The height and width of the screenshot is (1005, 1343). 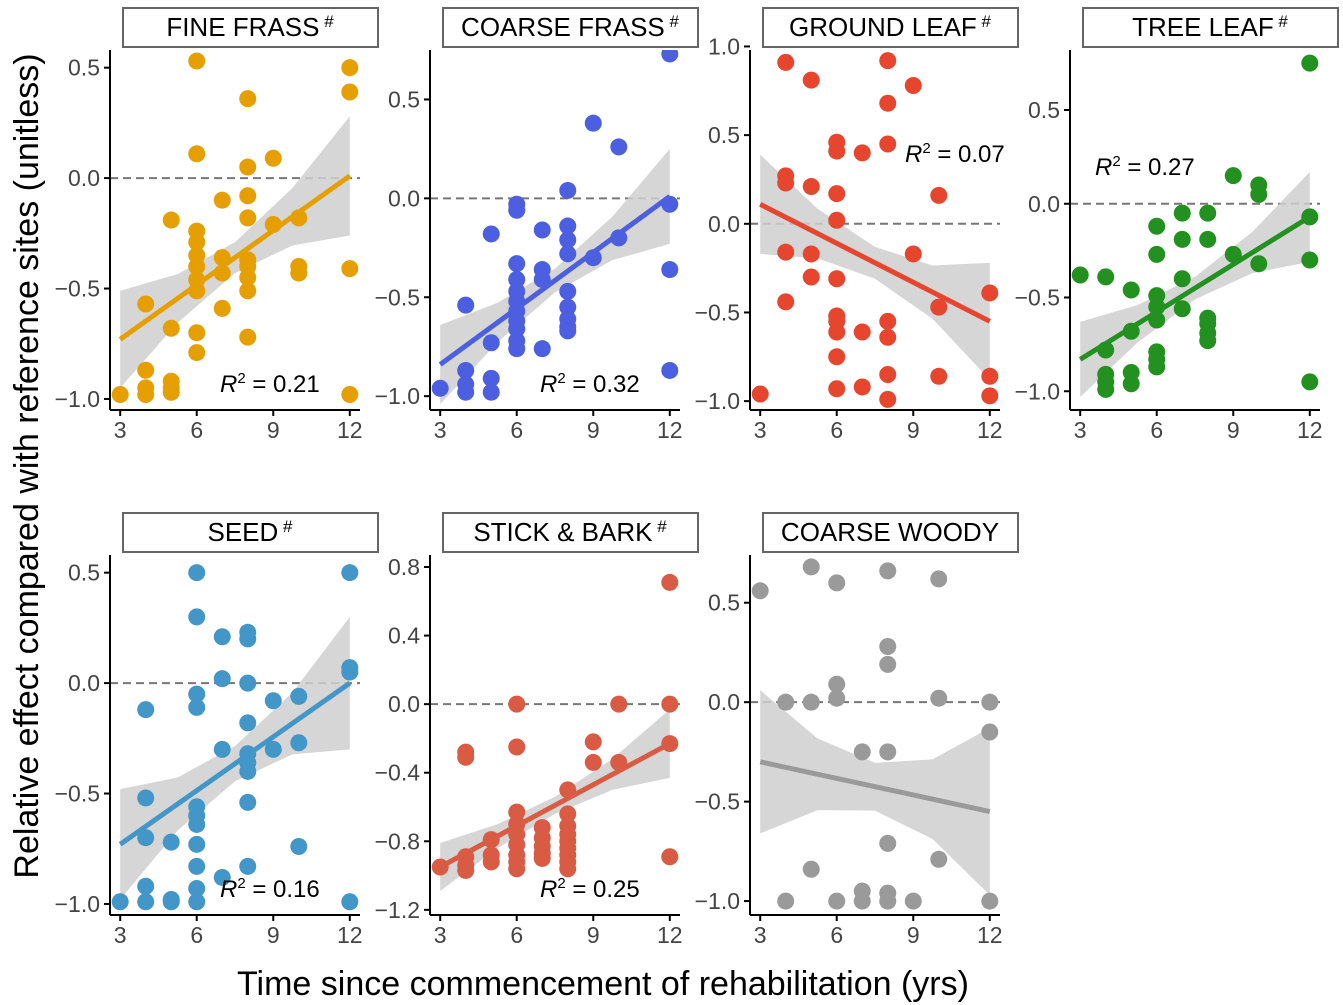 What do you see at coordinates (398, 773) in the screenshot?
I see `y-tick-label: −0.4` at bounding box center [398, 773].